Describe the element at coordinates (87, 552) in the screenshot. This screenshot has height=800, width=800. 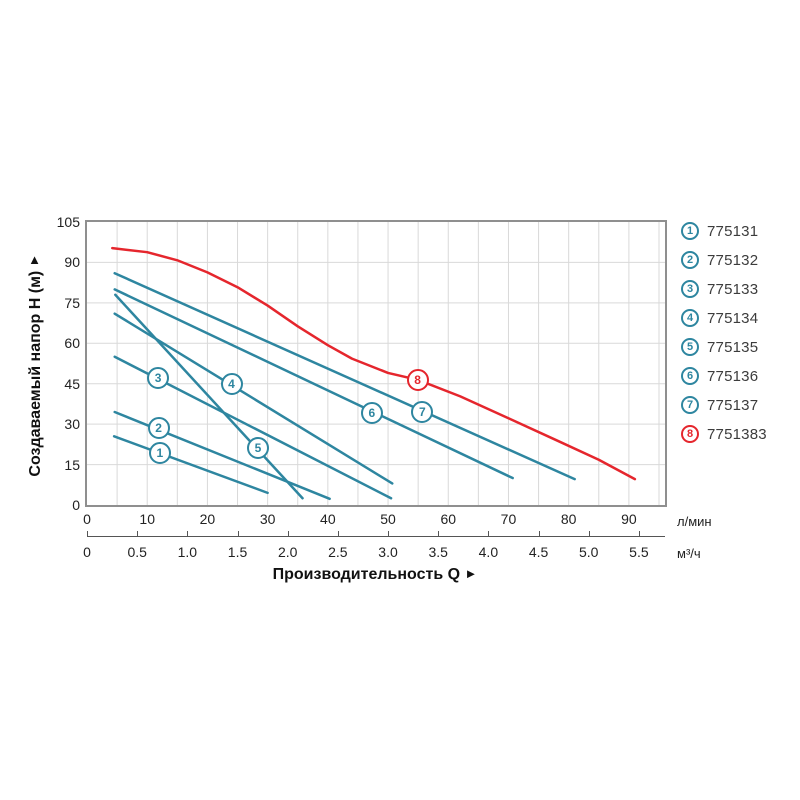
I see `x-tick-label-m3h: 0` at that location.